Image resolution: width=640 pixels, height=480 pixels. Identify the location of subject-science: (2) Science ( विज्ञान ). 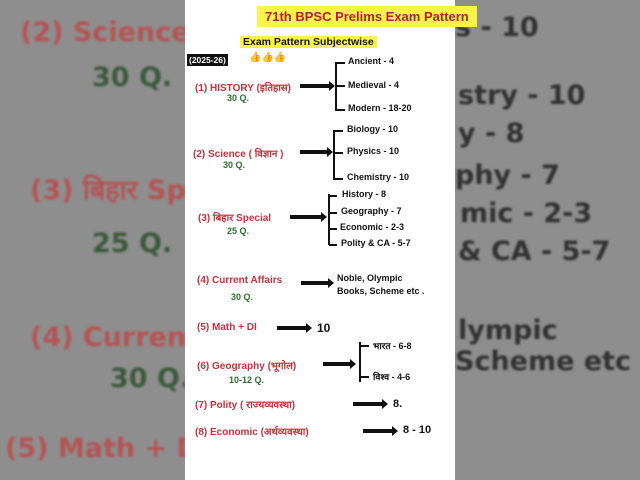
(238, 154).